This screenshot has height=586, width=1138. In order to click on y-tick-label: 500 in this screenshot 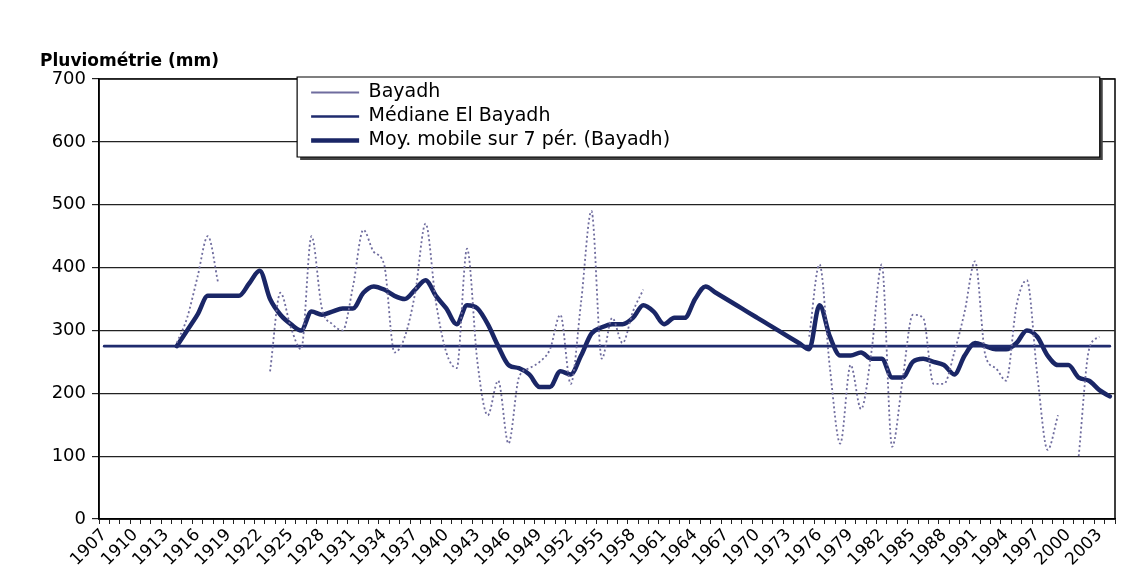, I will do `click(68, 203)`.